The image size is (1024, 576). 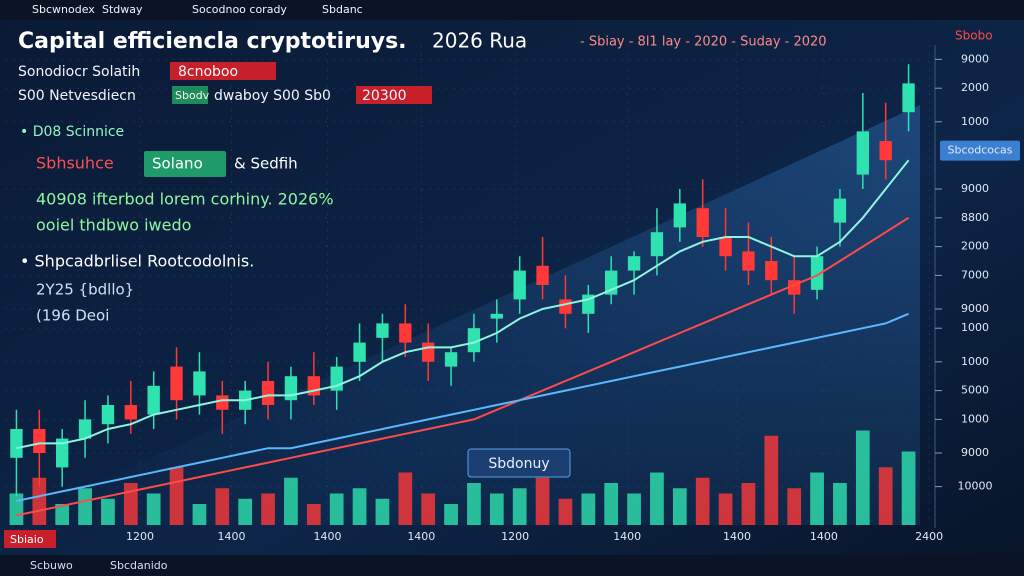 I want to click on status-text: Sbiaio, so click(x=27, y=539).